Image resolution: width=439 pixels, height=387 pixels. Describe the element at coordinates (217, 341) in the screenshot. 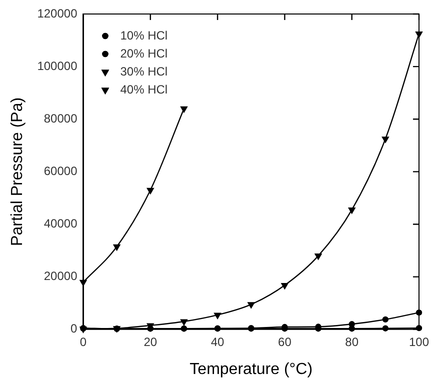

I see `x-tick-label: 40` at that location.